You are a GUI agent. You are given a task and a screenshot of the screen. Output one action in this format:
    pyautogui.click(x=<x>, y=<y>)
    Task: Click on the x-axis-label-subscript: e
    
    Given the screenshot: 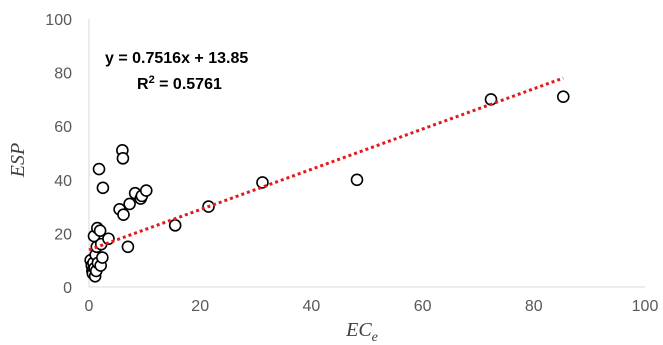 What is the action you would take?
    pyautogui.click(x=375, y=337)
    